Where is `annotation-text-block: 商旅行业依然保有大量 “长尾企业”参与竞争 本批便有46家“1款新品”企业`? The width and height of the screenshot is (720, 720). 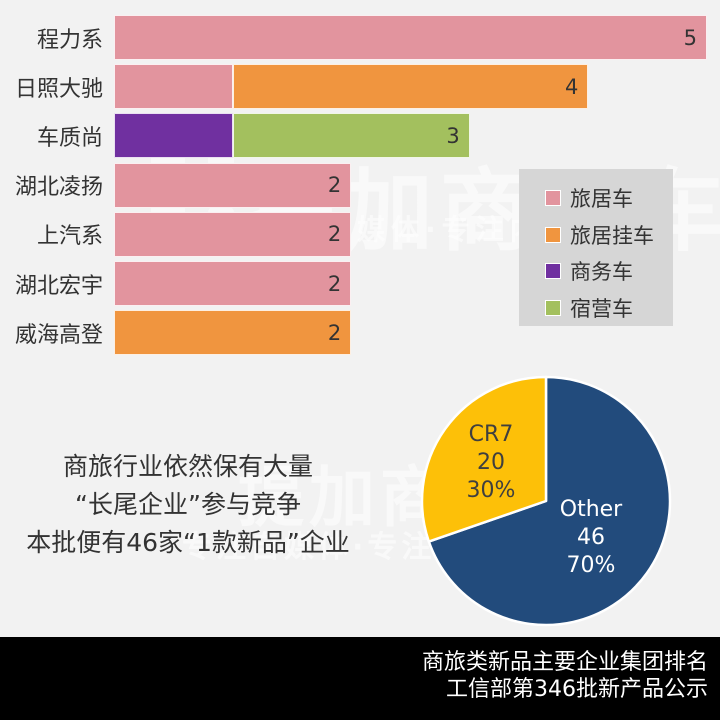 annotation-text-block: 商旅行业依然保有大量 “长尾企业”参与竞争 本批便有46家“1款新品”企业 is located at coordinates (188, 505).